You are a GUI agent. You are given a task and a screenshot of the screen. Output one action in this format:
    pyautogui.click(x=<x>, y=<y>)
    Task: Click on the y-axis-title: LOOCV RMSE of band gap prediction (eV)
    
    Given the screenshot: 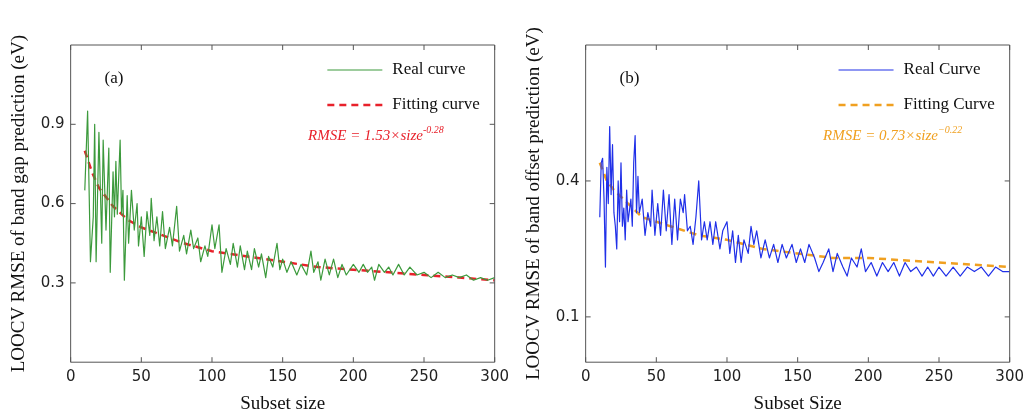 What is the action you would take?
    pyautogui.click(x=18, y=203)
    